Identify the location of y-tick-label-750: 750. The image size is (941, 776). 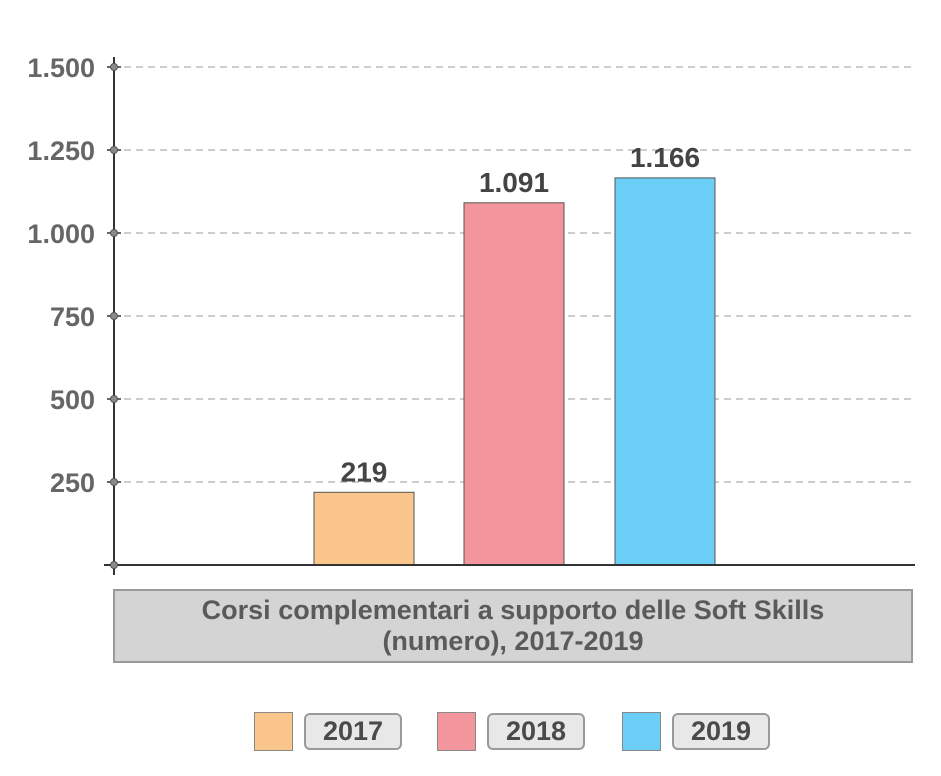
(72, 317).